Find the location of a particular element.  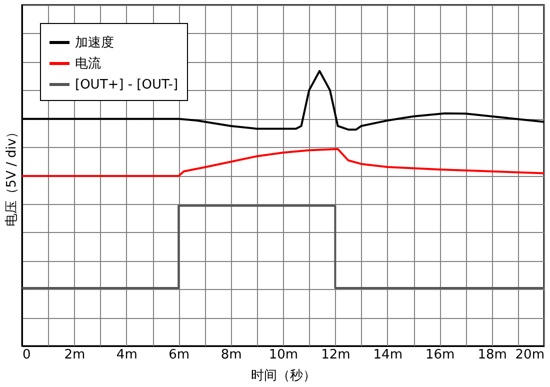

y-axis-title: 电压（5V / div） is located at coordinates (12, 176).